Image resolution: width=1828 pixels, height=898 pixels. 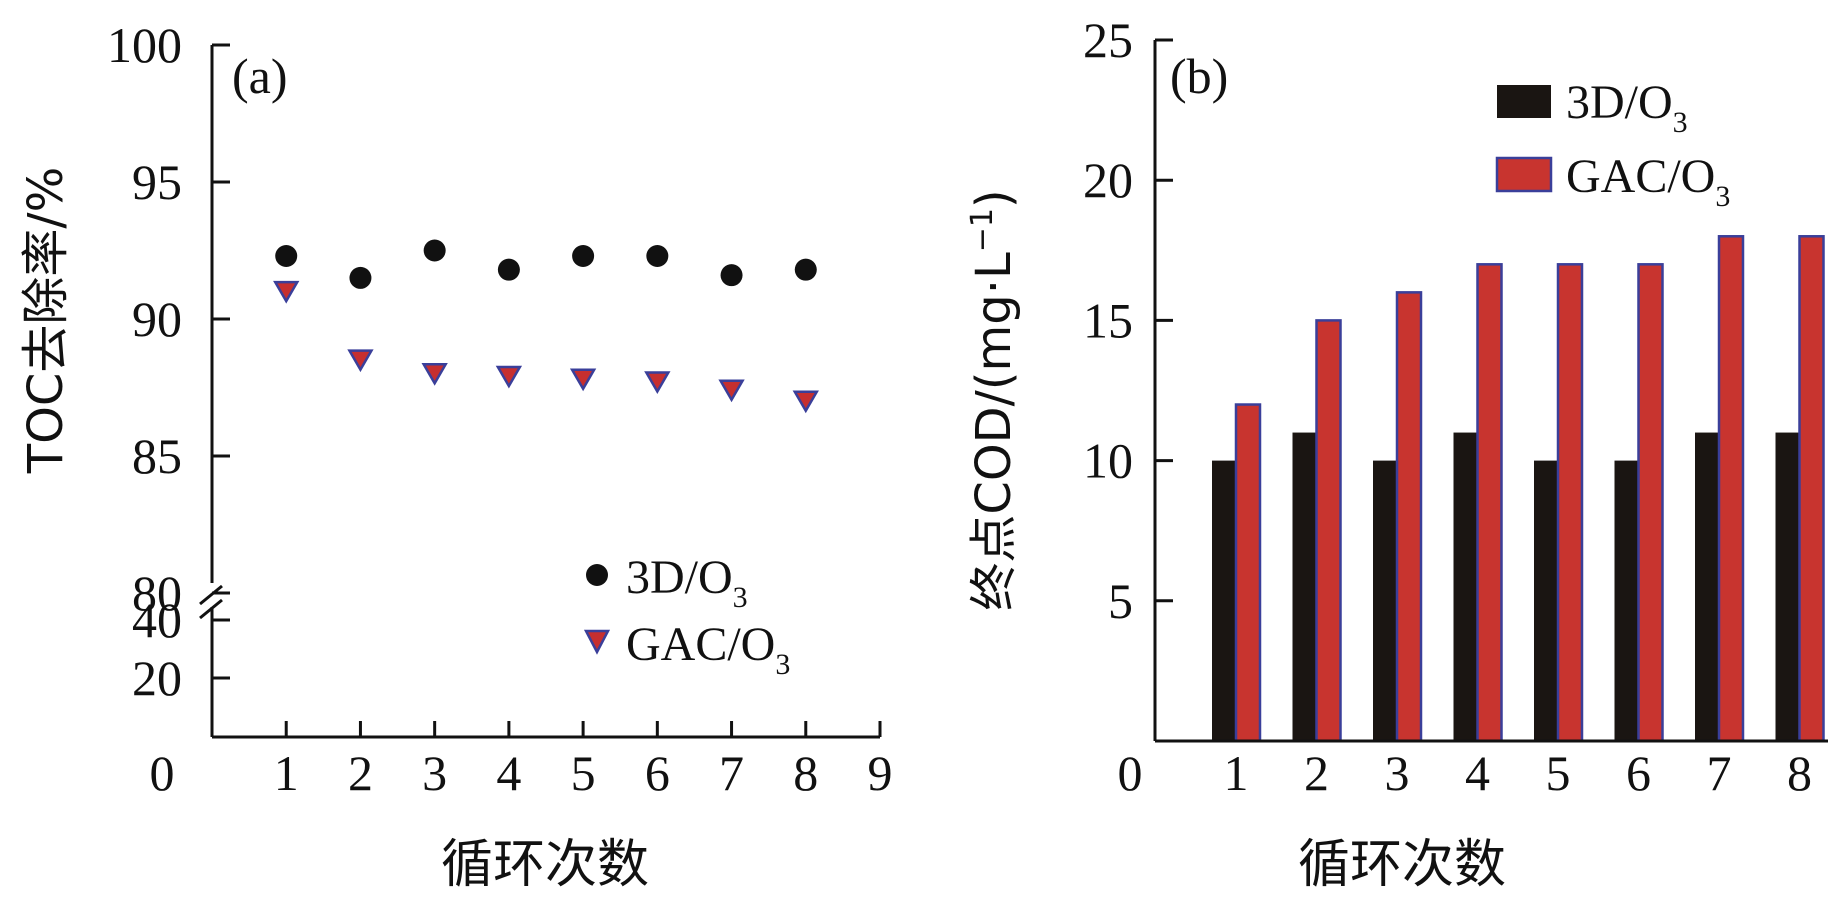 I want to click on panel-a-x-tick-label: 5, so click(x=583, y=773).